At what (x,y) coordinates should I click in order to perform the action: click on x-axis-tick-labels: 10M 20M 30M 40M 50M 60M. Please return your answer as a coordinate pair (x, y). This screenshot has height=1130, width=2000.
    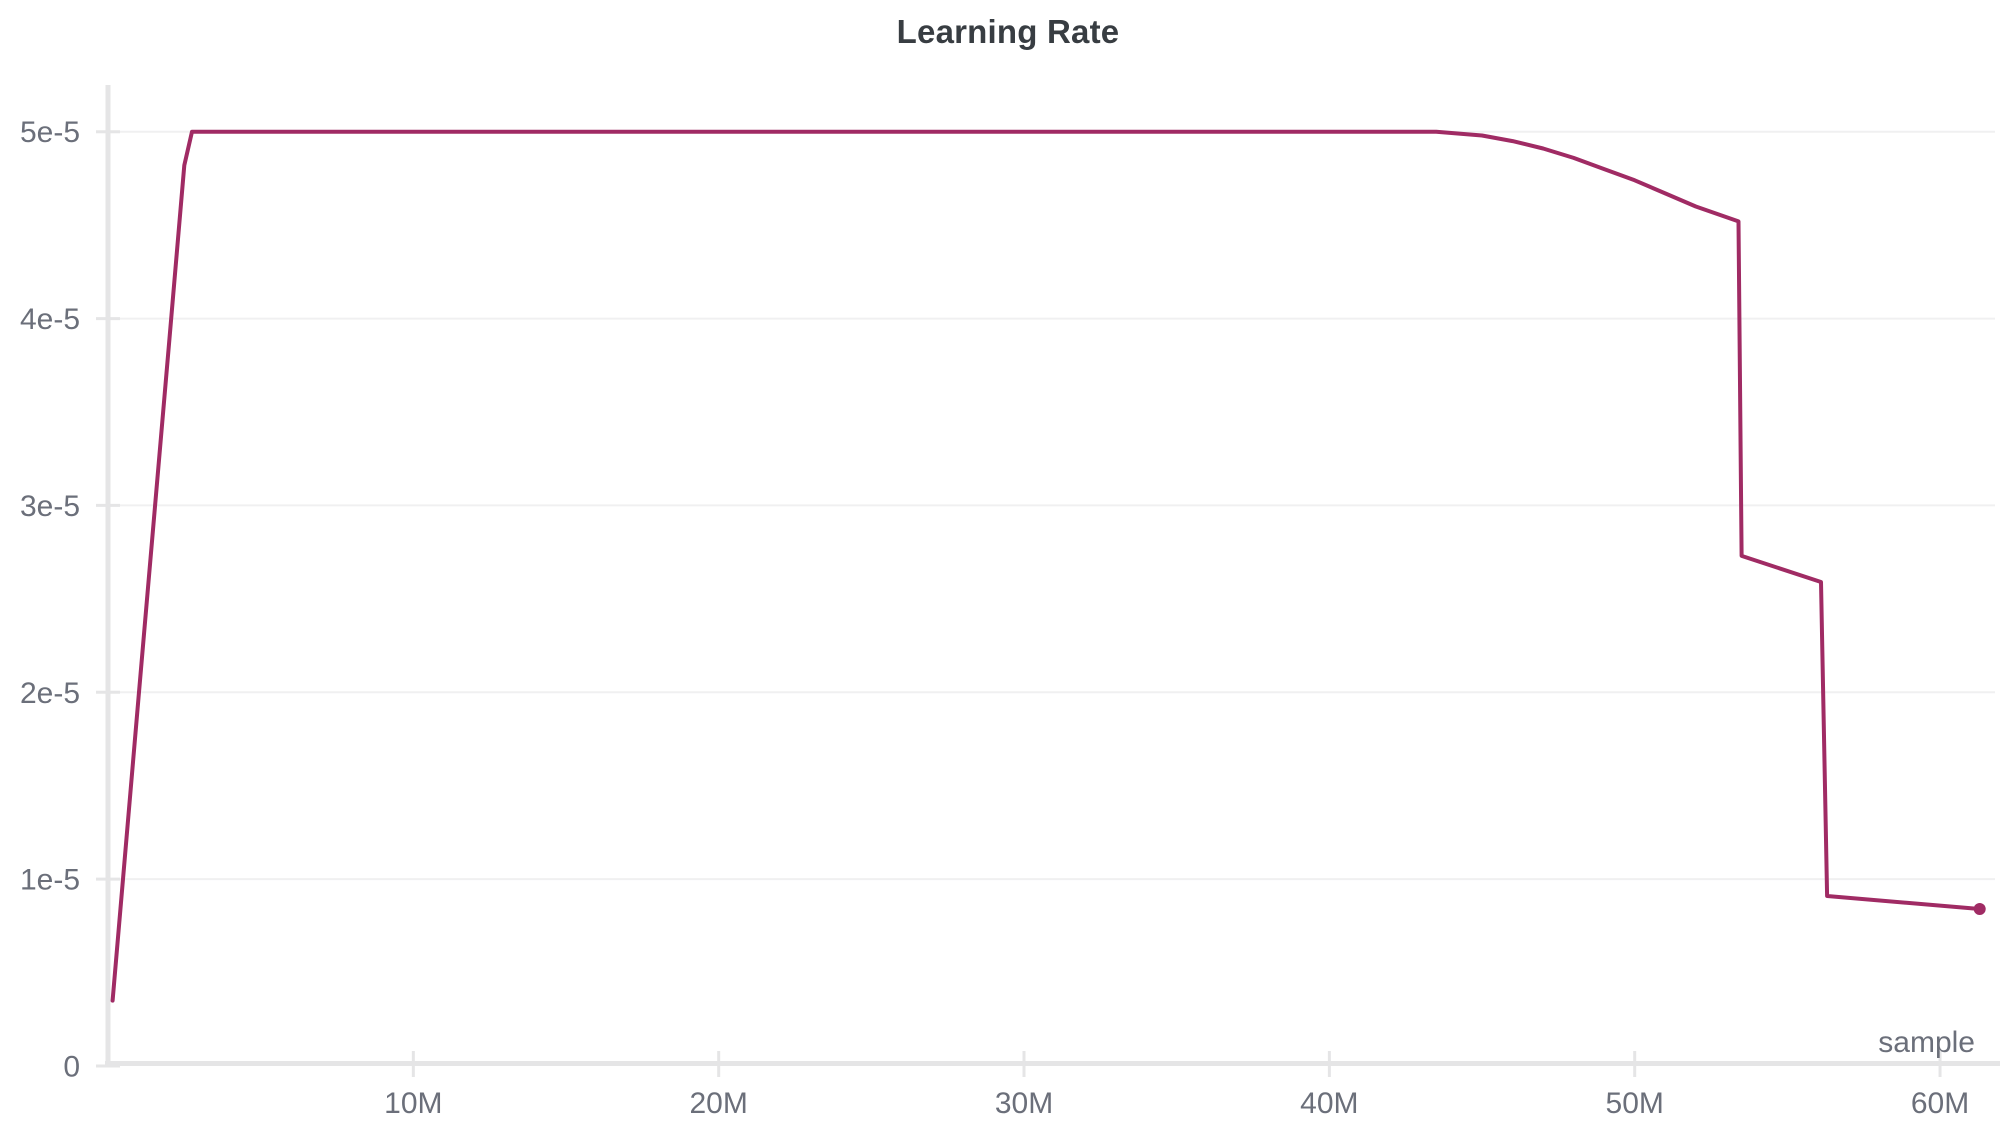
    Looking at the image, I should click on (1176, 1103).